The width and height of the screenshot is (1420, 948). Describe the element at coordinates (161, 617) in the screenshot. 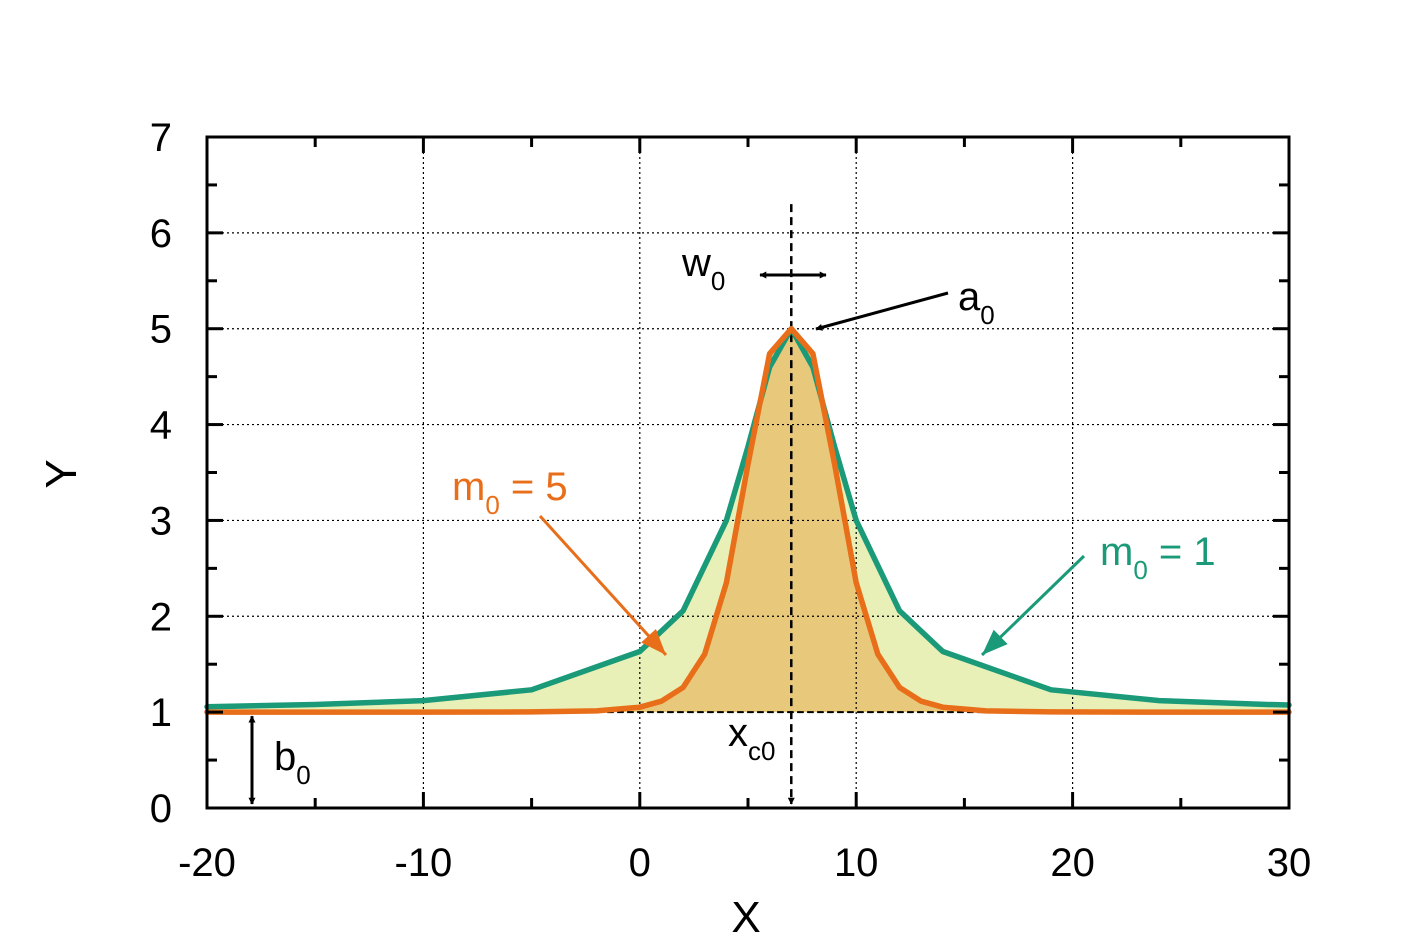

I see `y-tick-label: 2` at that location.